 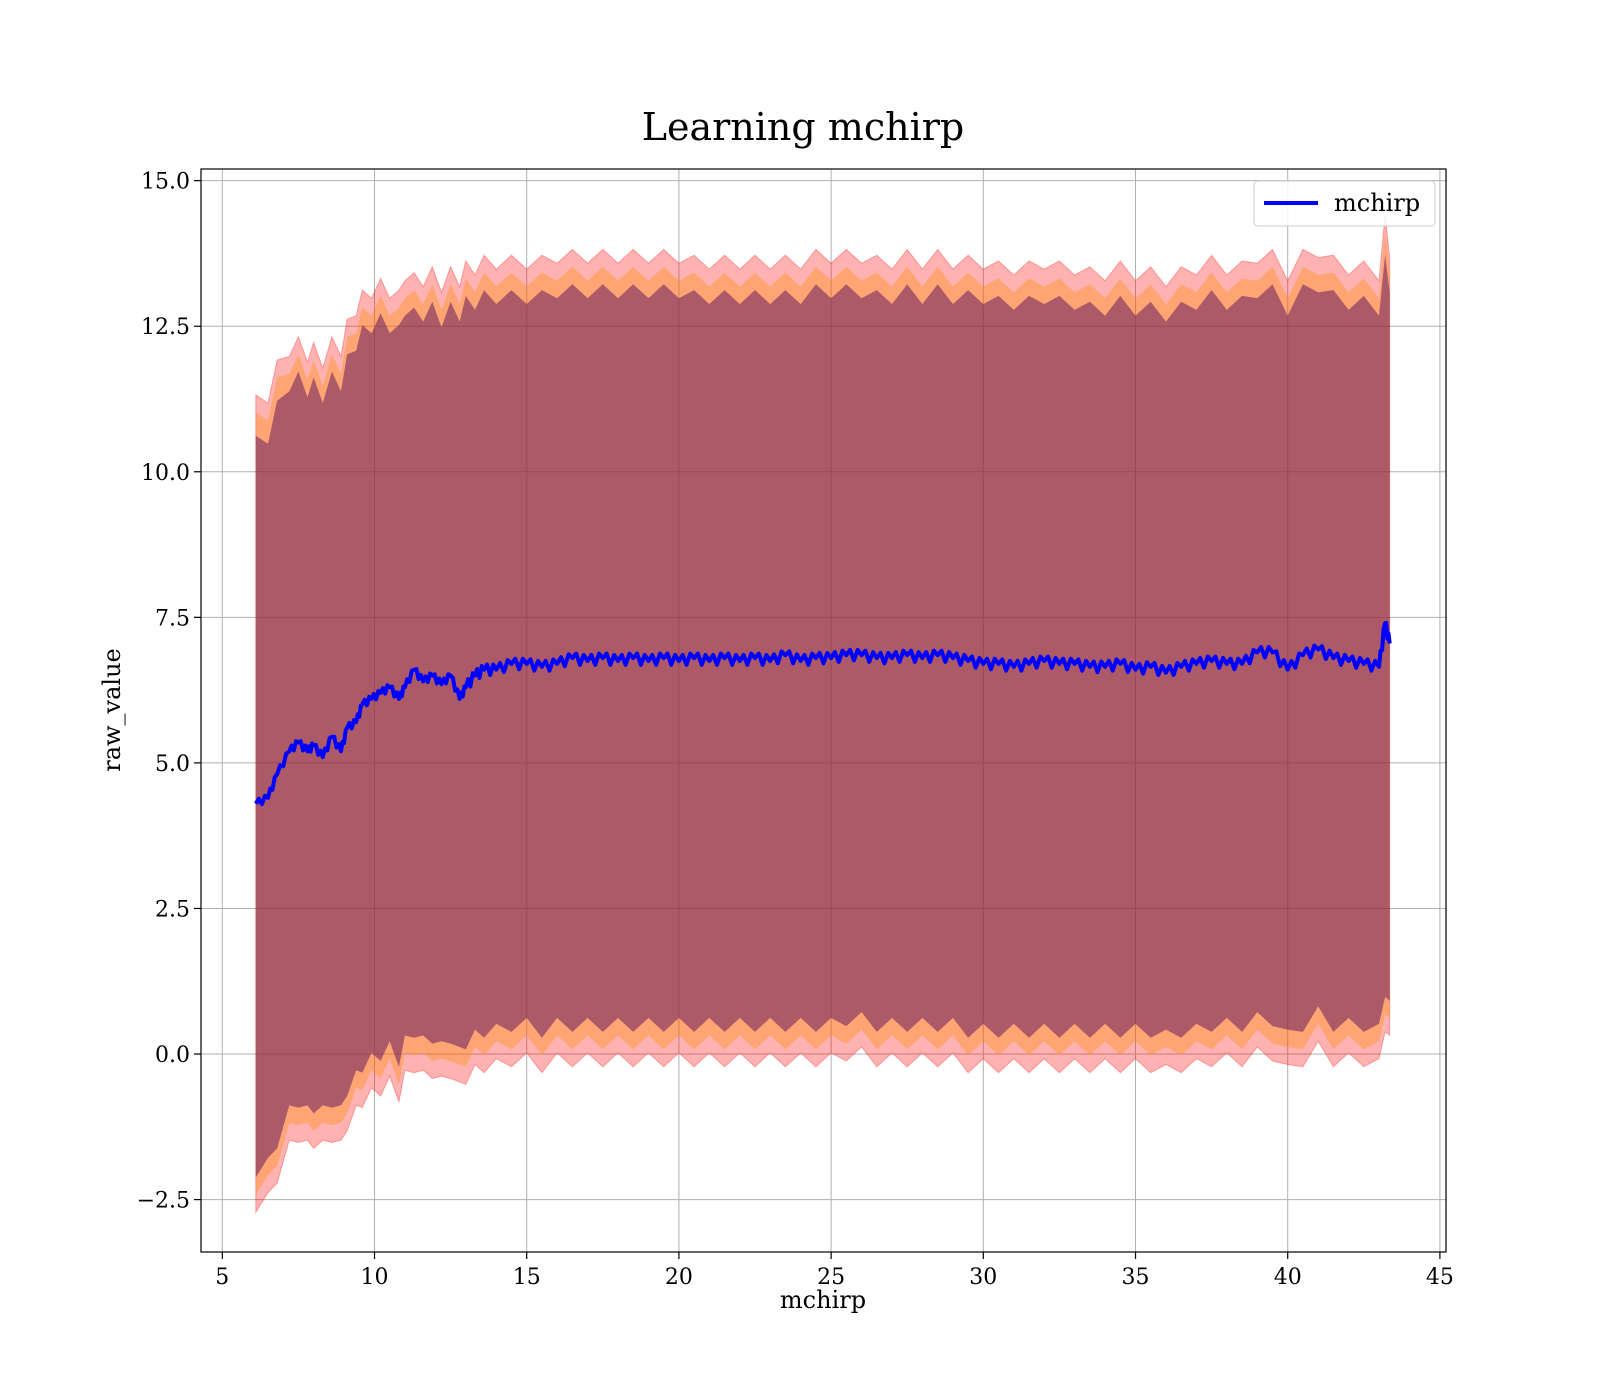 What do you see at coordinates (165, 327) in the screenshot?
I see `y-tick-label: 12.5` at bounding box center [165, 327].